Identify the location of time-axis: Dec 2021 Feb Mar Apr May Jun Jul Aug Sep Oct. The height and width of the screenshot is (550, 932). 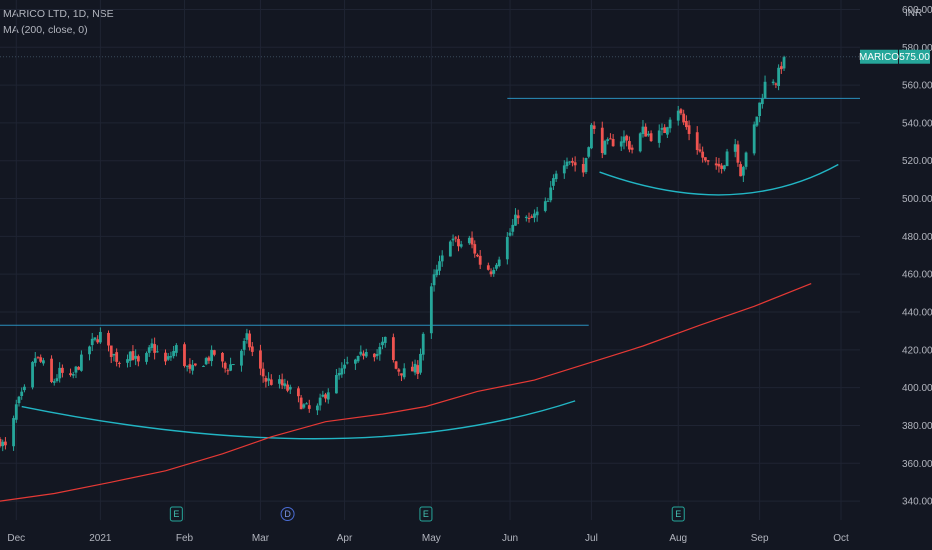
(428, 538).